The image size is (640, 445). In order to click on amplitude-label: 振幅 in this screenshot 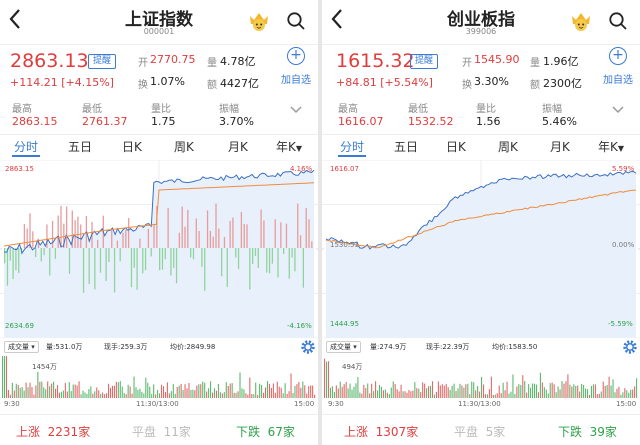, I will do `click(552, 109)`.